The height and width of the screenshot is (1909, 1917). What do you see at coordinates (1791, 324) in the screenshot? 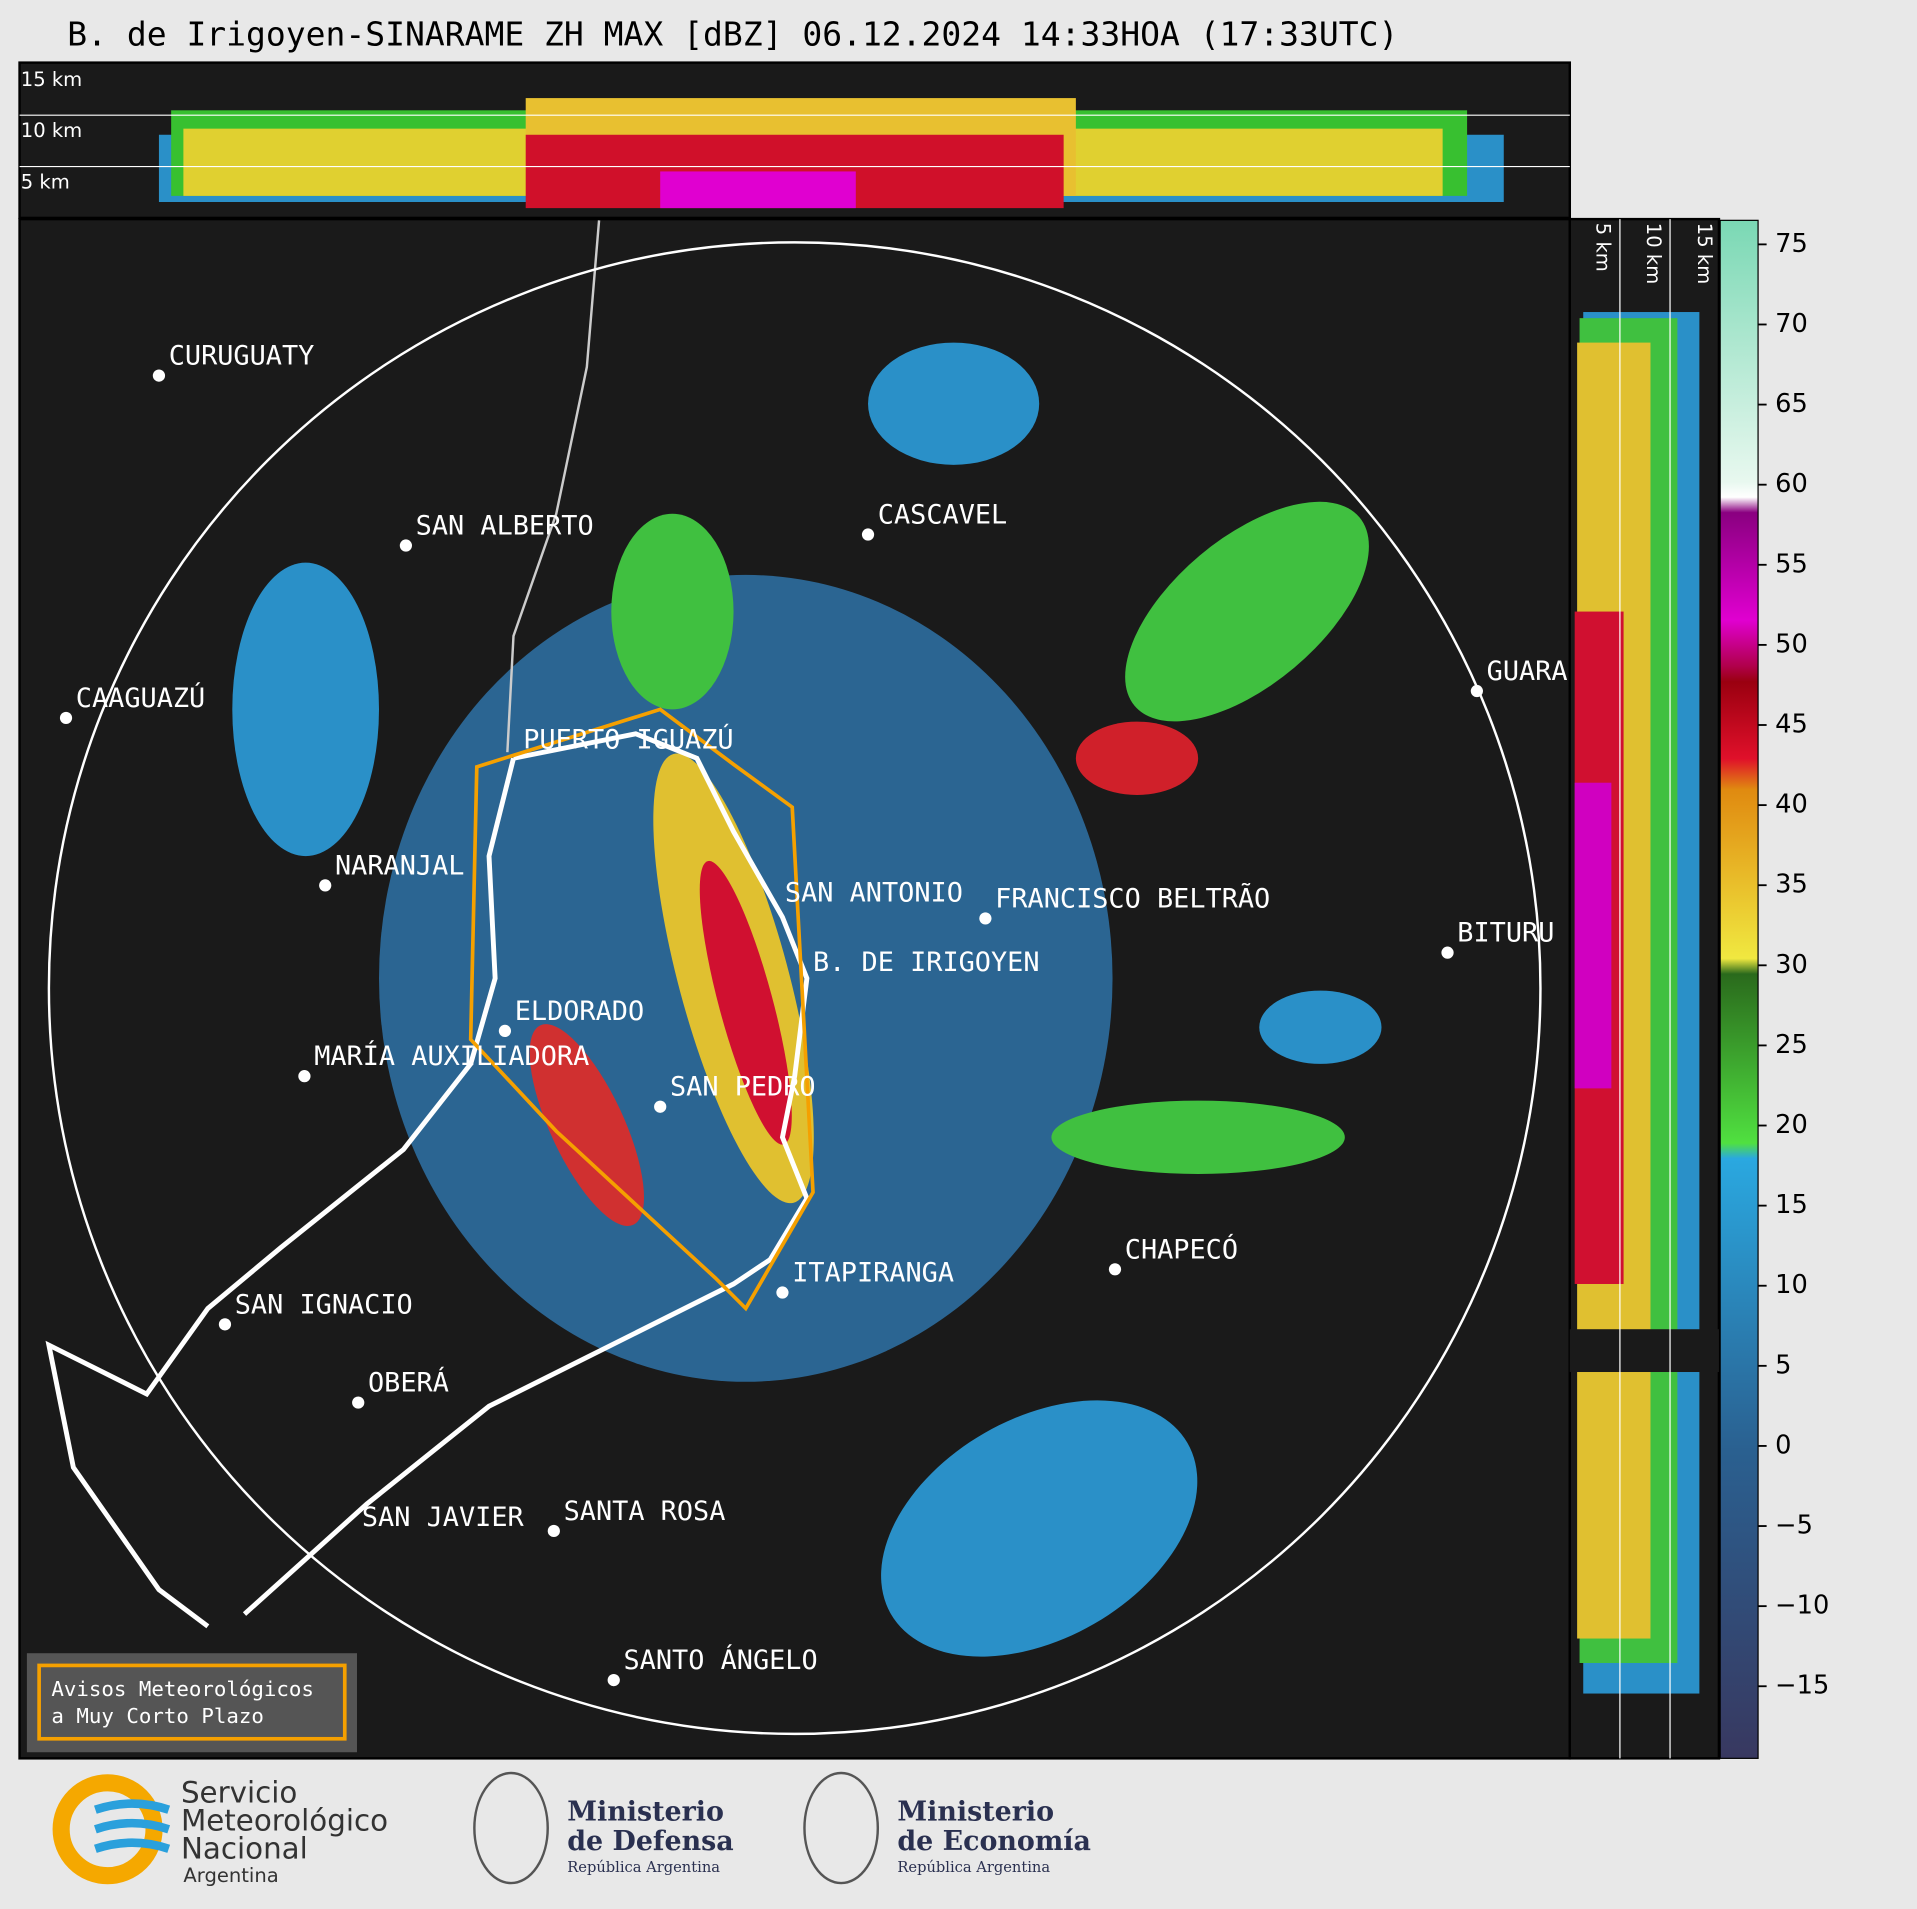
I see `colorbar-tick-label: 70` at bounding box center [1791, 324].